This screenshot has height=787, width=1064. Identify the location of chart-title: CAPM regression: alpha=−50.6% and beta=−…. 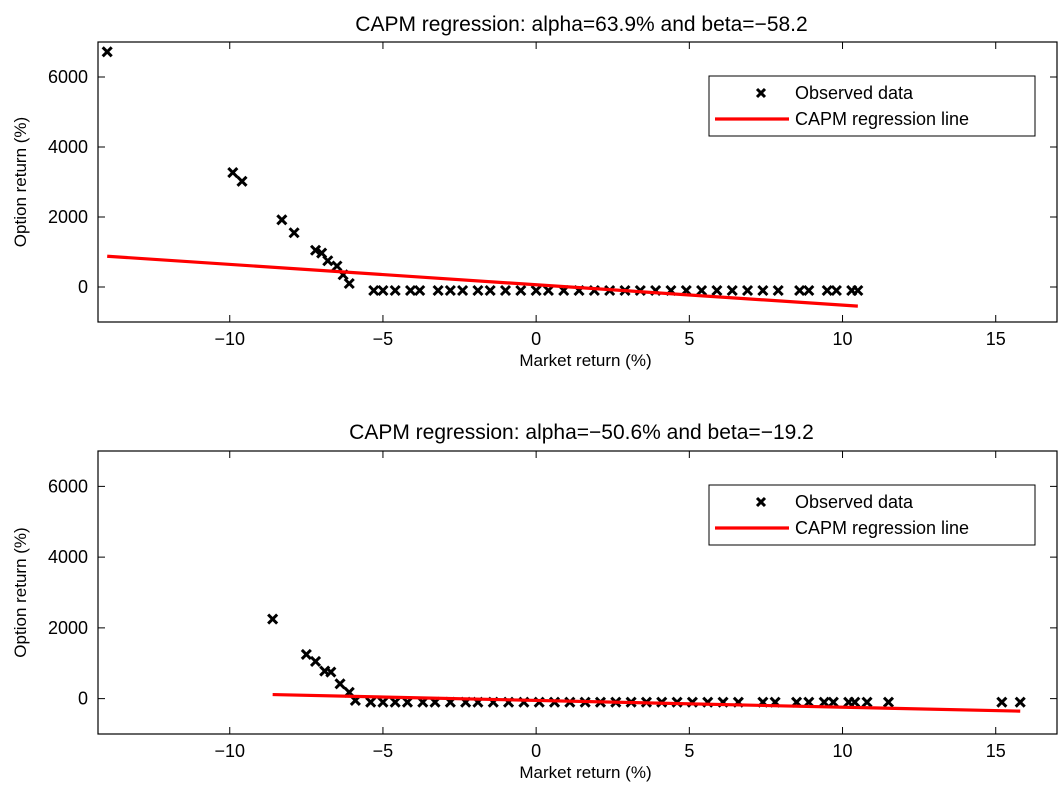
(581, 432).